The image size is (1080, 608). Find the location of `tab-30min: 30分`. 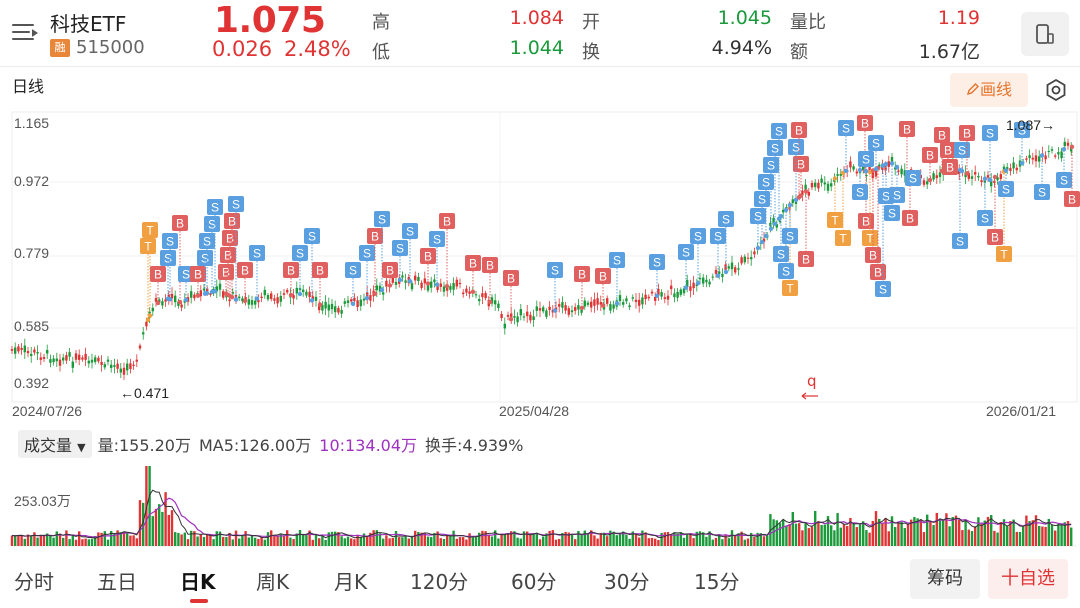

tab-30min: 30分 is located at coordinates (627, 582).